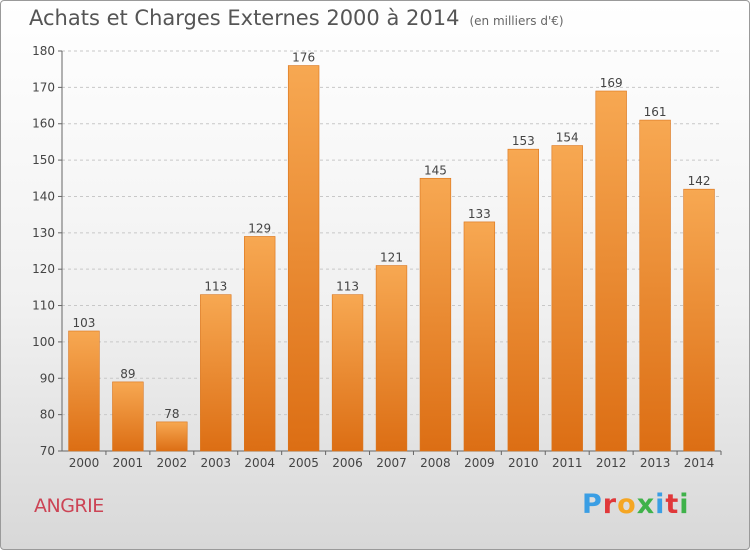 The height and width of the screenshot is (550, 750). Describe the element at coordinates (347, 287) in the screenshot. I see `value-label-2006: 113` at that location.